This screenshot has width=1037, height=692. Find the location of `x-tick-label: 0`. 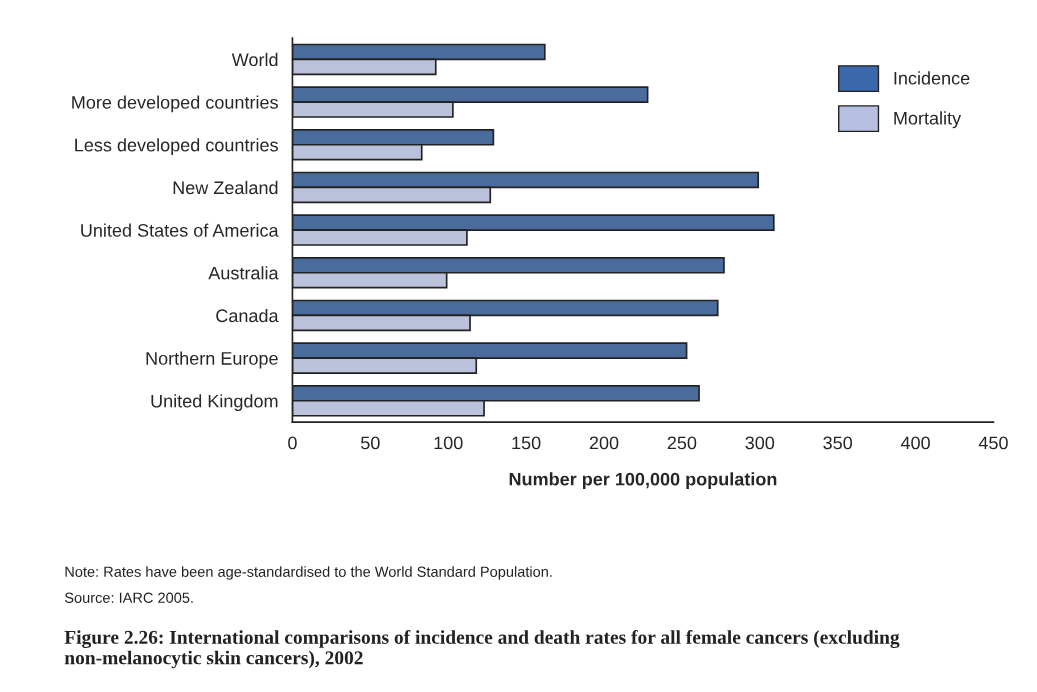

x-tick-label: 0 is located at coordinates (292, 443).